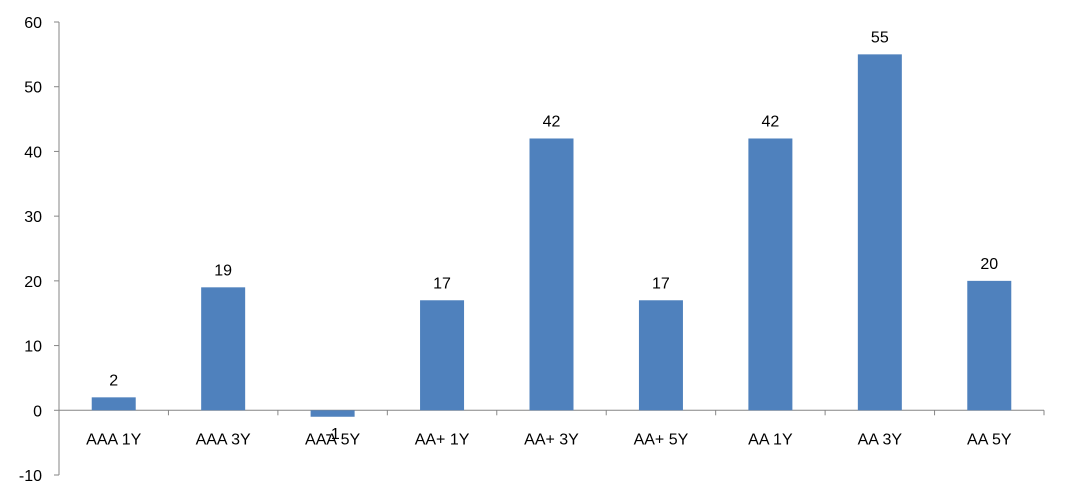 This screenshot has width=1067, height=498. I want to click on category-label: AA 3Y, so click(880, 439).